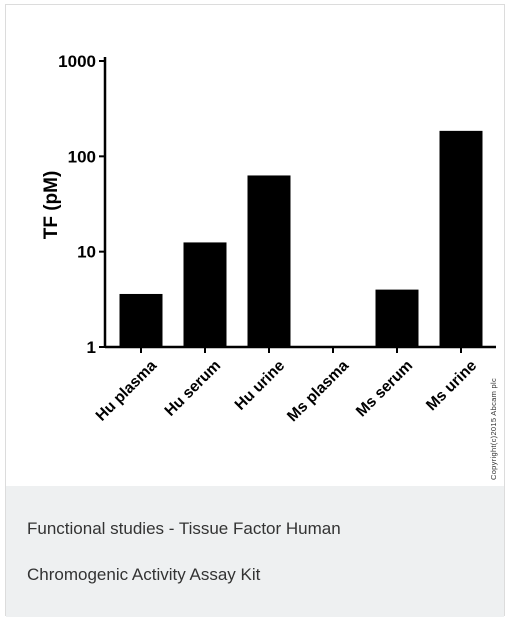 This screenshot has height=617, width=506. What do you see at coordinates (397, 318) in the screenshot?
I see `bar-ms-serum` at bounding box center [397, 318].